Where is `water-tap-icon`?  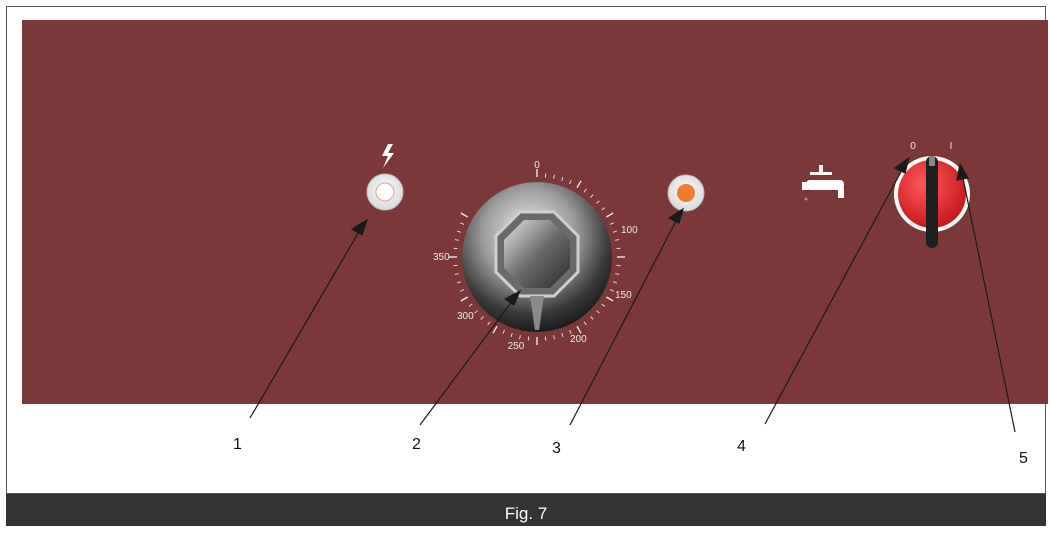 water-tap-icon is located at coordinates (823, 183).